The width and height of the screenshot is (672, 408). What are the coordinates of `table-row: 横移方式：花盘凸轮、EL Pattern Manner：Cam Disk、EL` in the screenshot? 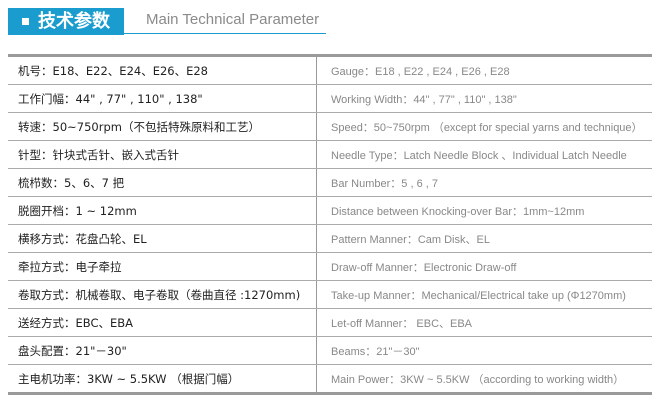 It's located at (330, 238).